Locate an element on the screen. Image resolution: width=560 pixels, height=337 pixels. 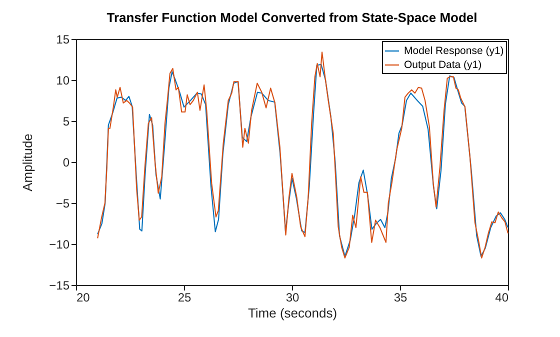
x-tick-label: 30 is located at coordinates (293, 297).